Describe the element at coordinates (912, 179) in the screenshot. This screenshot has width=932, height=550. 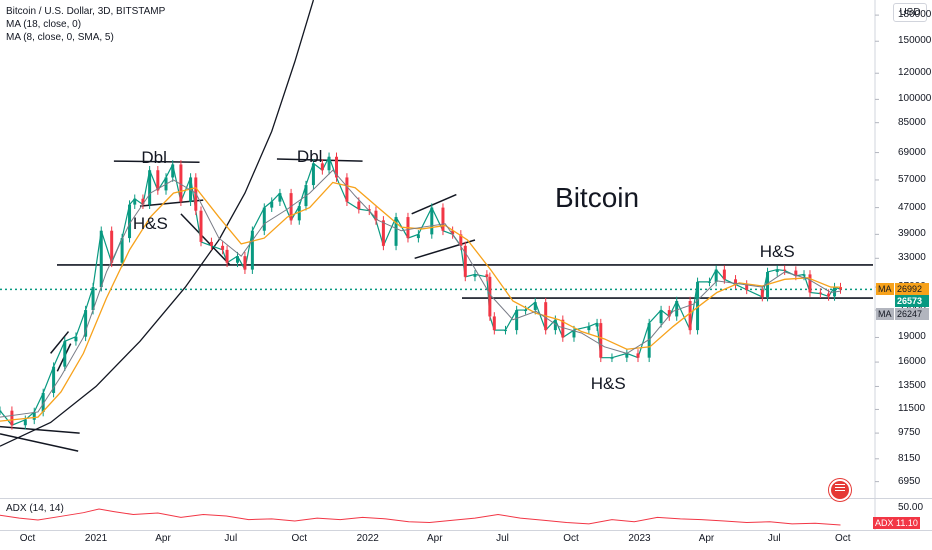
I see `price-tick-label: 57000` at that location.